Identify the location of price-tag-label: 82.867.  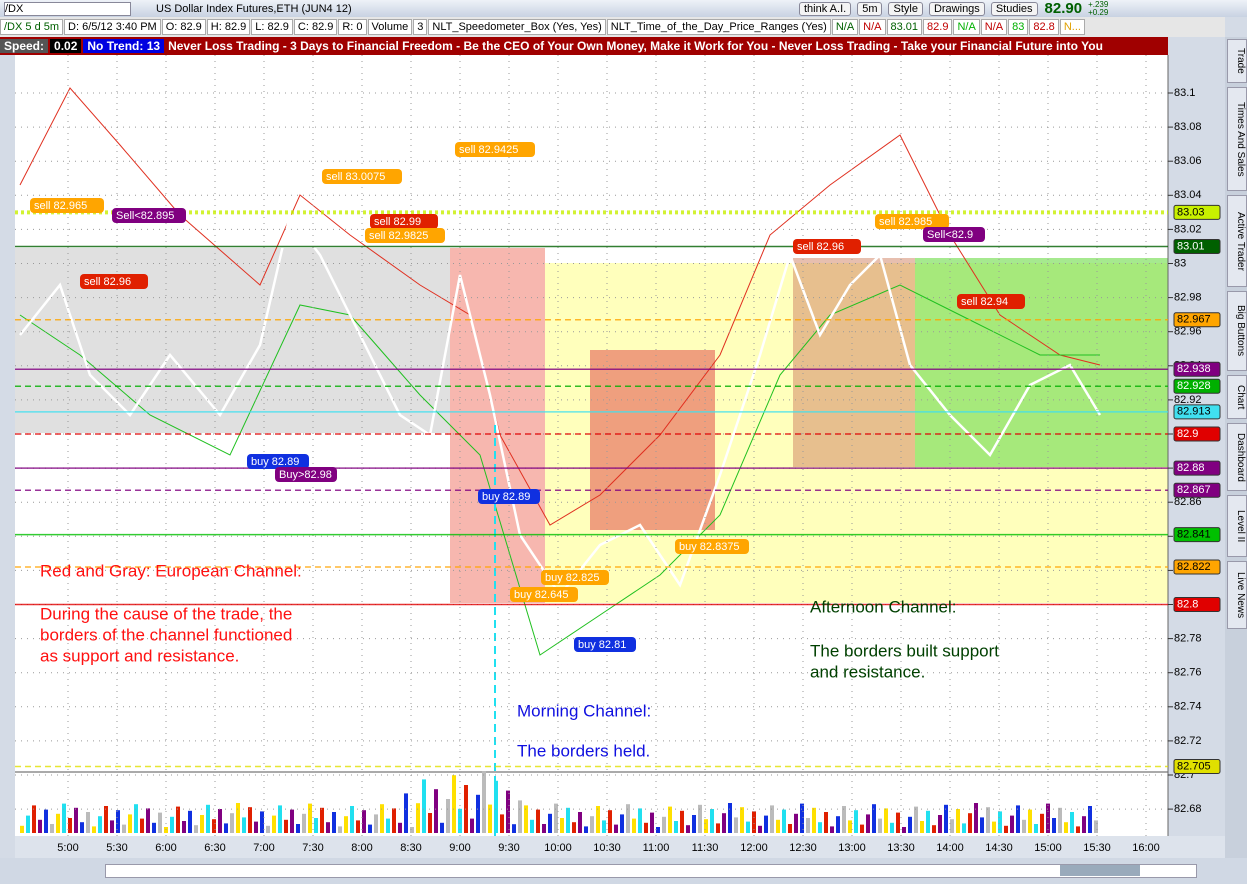
(1194, 490).